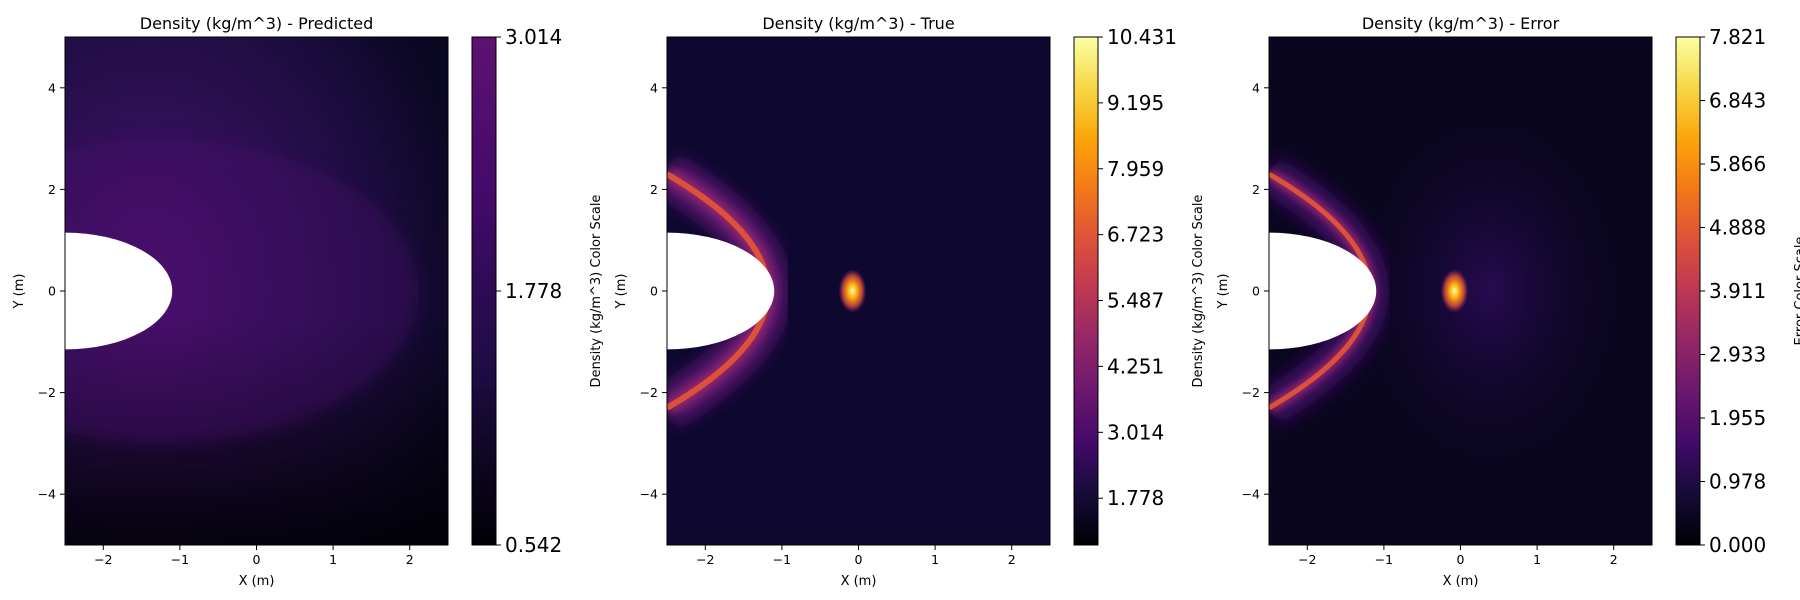 Image resolution: width=1800 pixels, height=600 pixels. I want to click on colorbar-tick-label: 6.843, so click(1737, 101).